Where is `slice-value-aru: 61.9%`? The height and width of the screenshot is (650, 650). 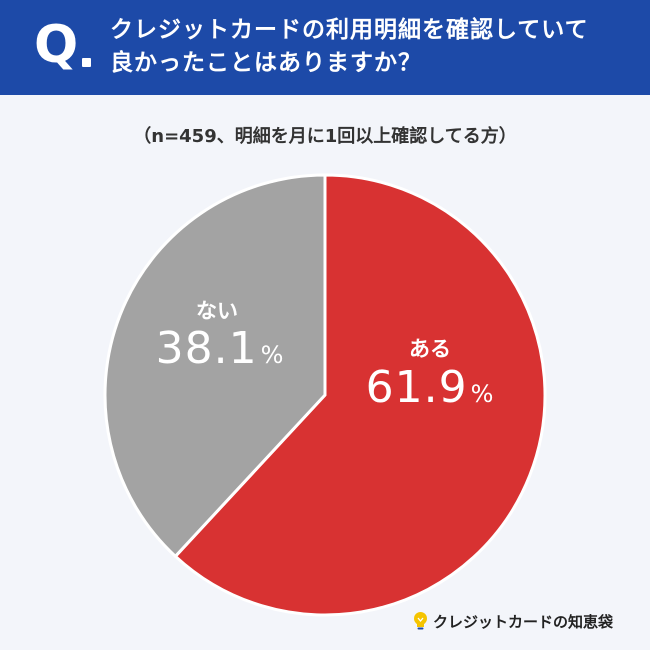 slice-value-aru: 61.9% is located at coordinates (430, 387).